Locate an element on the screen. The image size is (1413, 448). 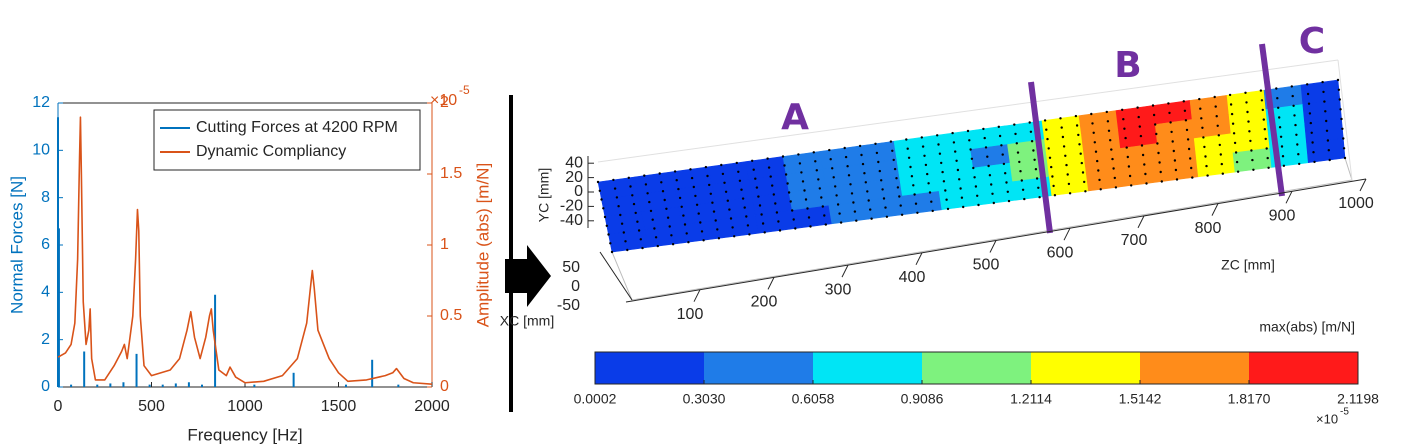
y-tick-label: 10 is located at coordinates (41, 150).